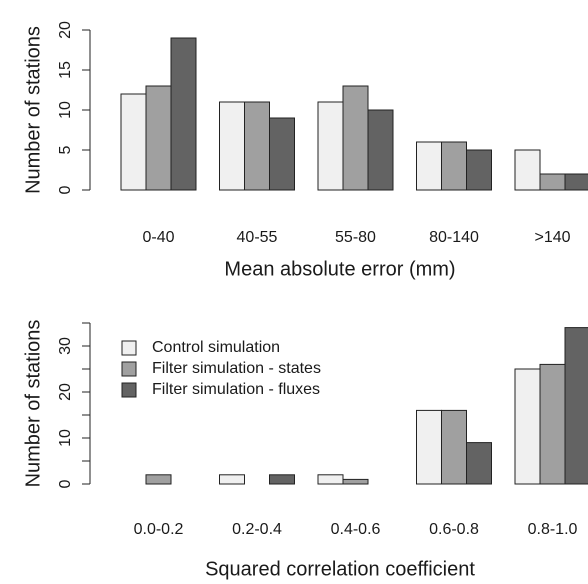  What do you see at coordinates (216, 347) in the screenshot?
I see `legend-label: Control simulation` at bounding box center [216, 347].